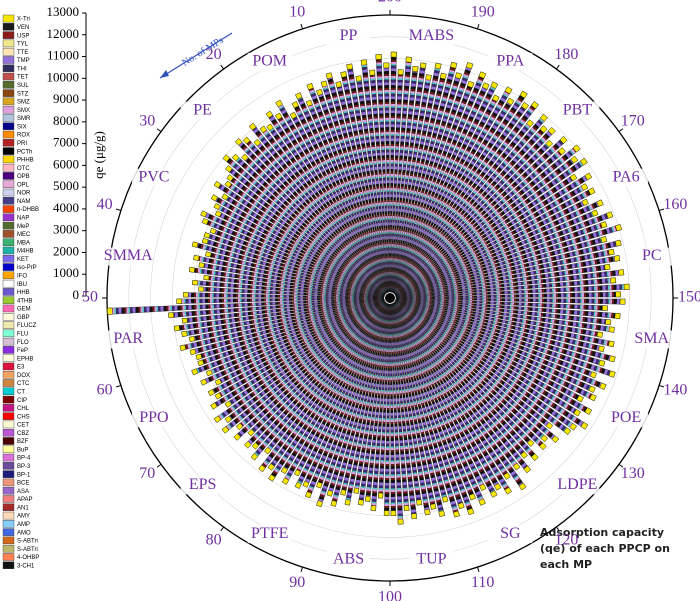 This screenshot has height=601, width=700. Describe the element at coordinates (22, 144) in the screenshot. I see `legend-label: PRI` at that location.